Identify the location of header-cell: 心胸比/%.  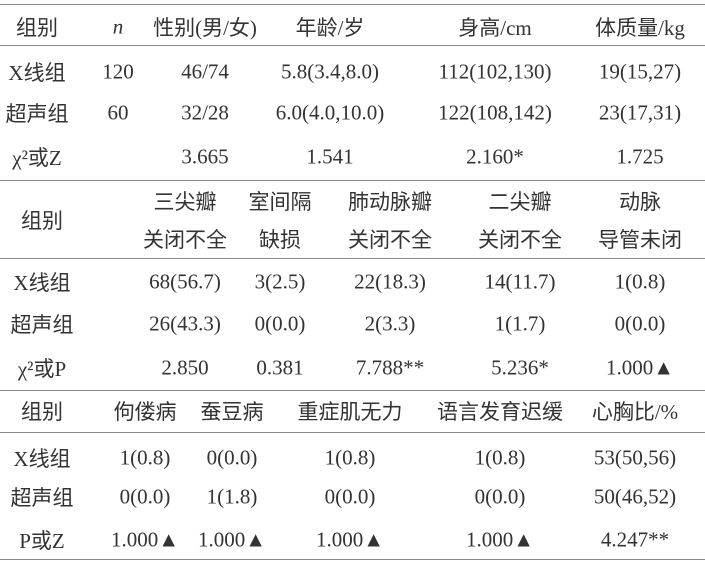
(635, 412).